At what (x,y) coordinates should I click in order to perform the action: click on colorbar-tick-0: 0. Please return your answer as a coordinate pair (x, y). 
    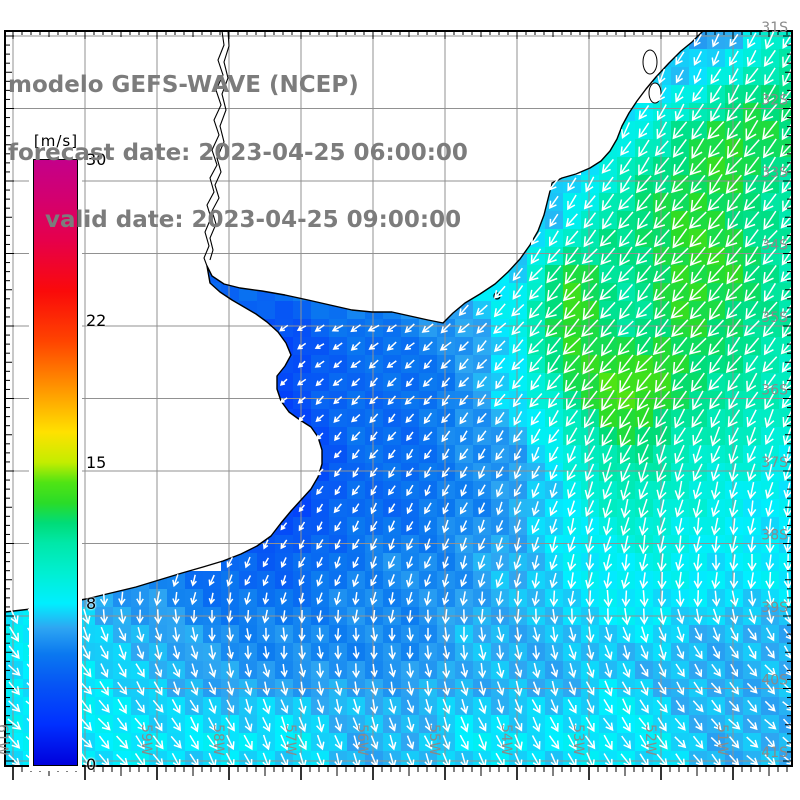
    Looking at the image, I should click on (91, 764).